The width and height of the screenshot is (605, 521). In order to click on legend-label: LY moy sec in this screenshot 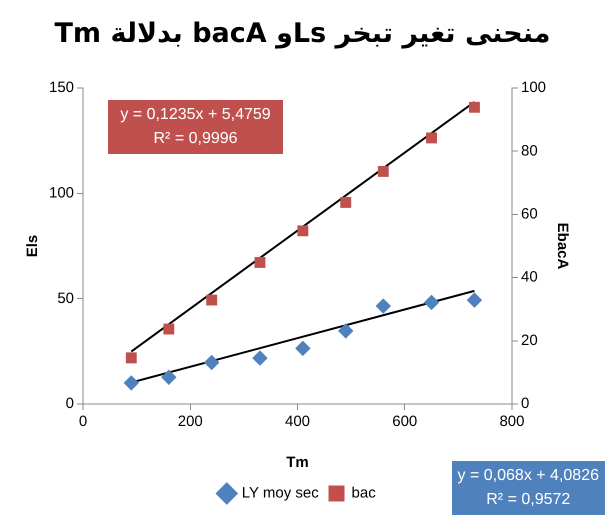, I will do `click(281, 493)`.